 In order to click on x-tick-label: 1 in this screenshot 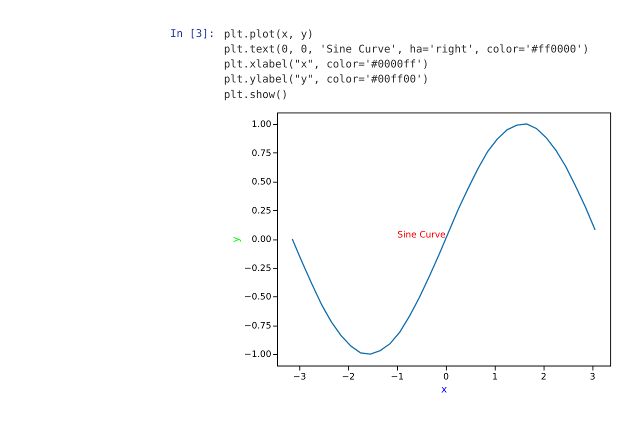, I will do `click(495, 377)`.